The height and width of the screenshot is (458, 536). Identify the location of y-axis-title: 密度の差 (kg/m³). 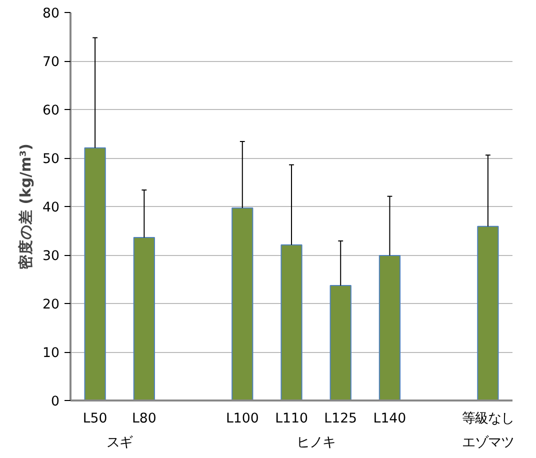
(25, 207).